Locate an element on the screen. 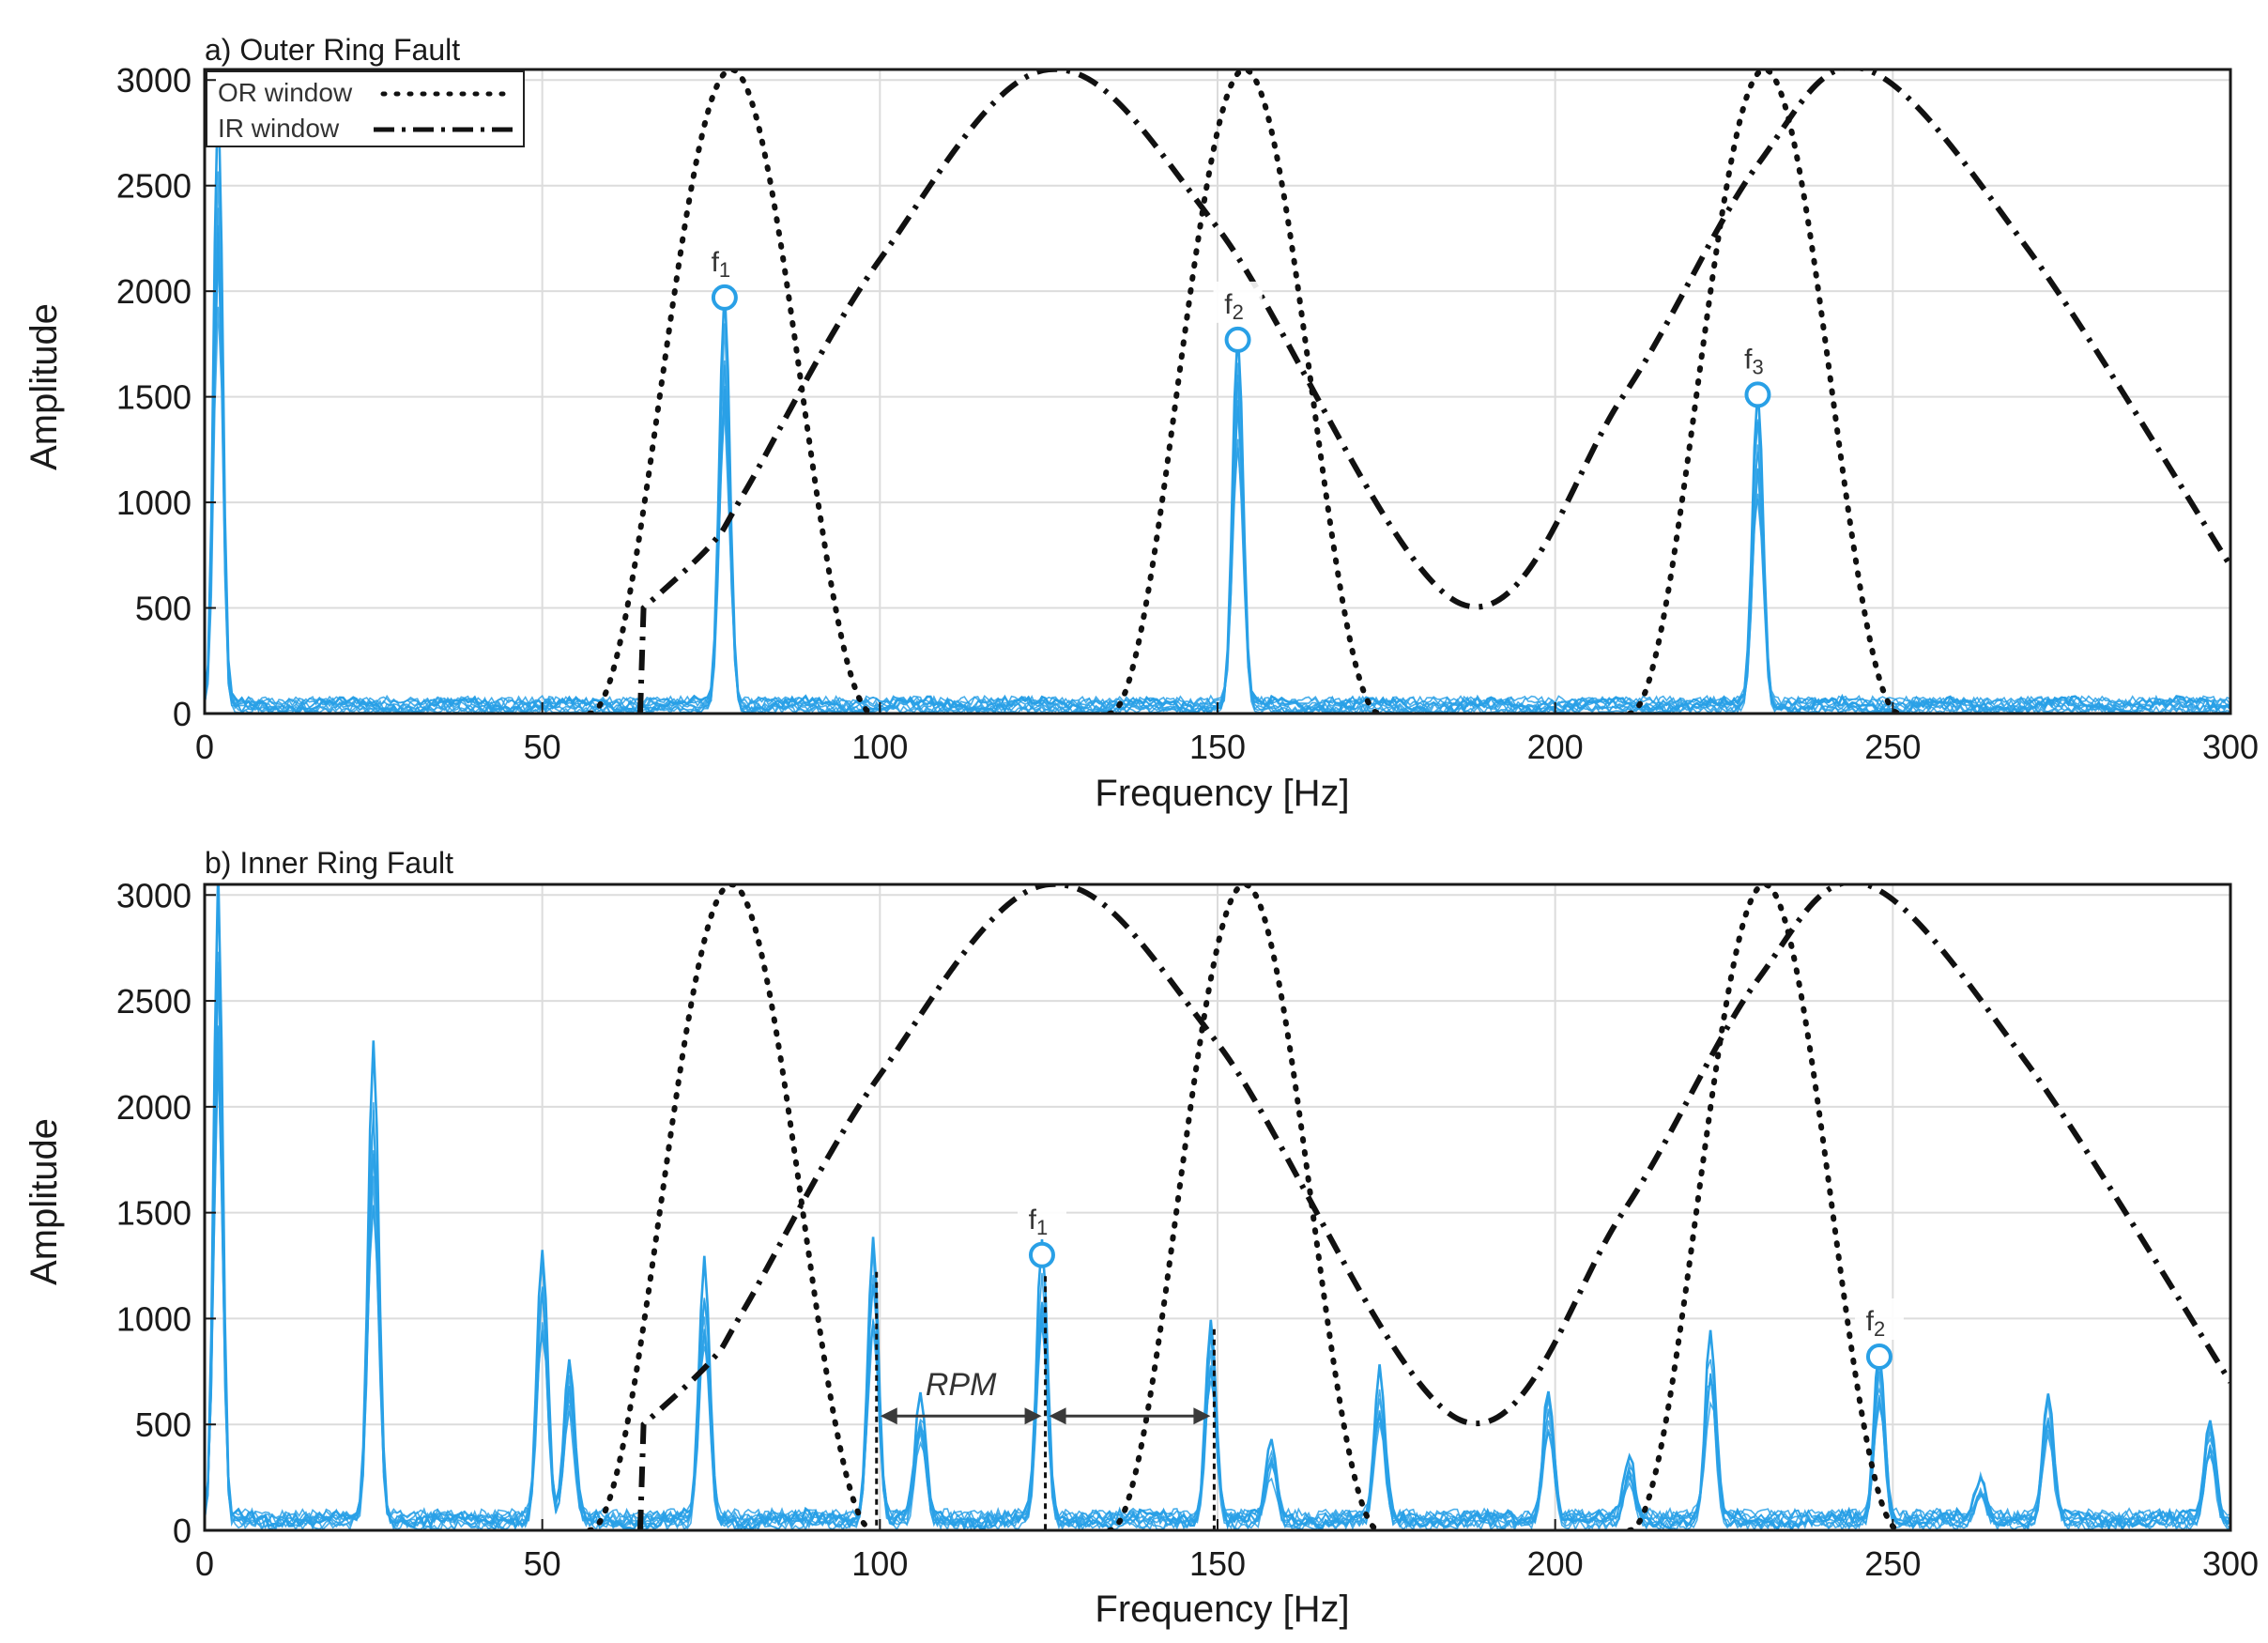 The width and height of the screenshot is (2268, 1643). legend-entry-ir: IR window is located at coordinates (279, 128).